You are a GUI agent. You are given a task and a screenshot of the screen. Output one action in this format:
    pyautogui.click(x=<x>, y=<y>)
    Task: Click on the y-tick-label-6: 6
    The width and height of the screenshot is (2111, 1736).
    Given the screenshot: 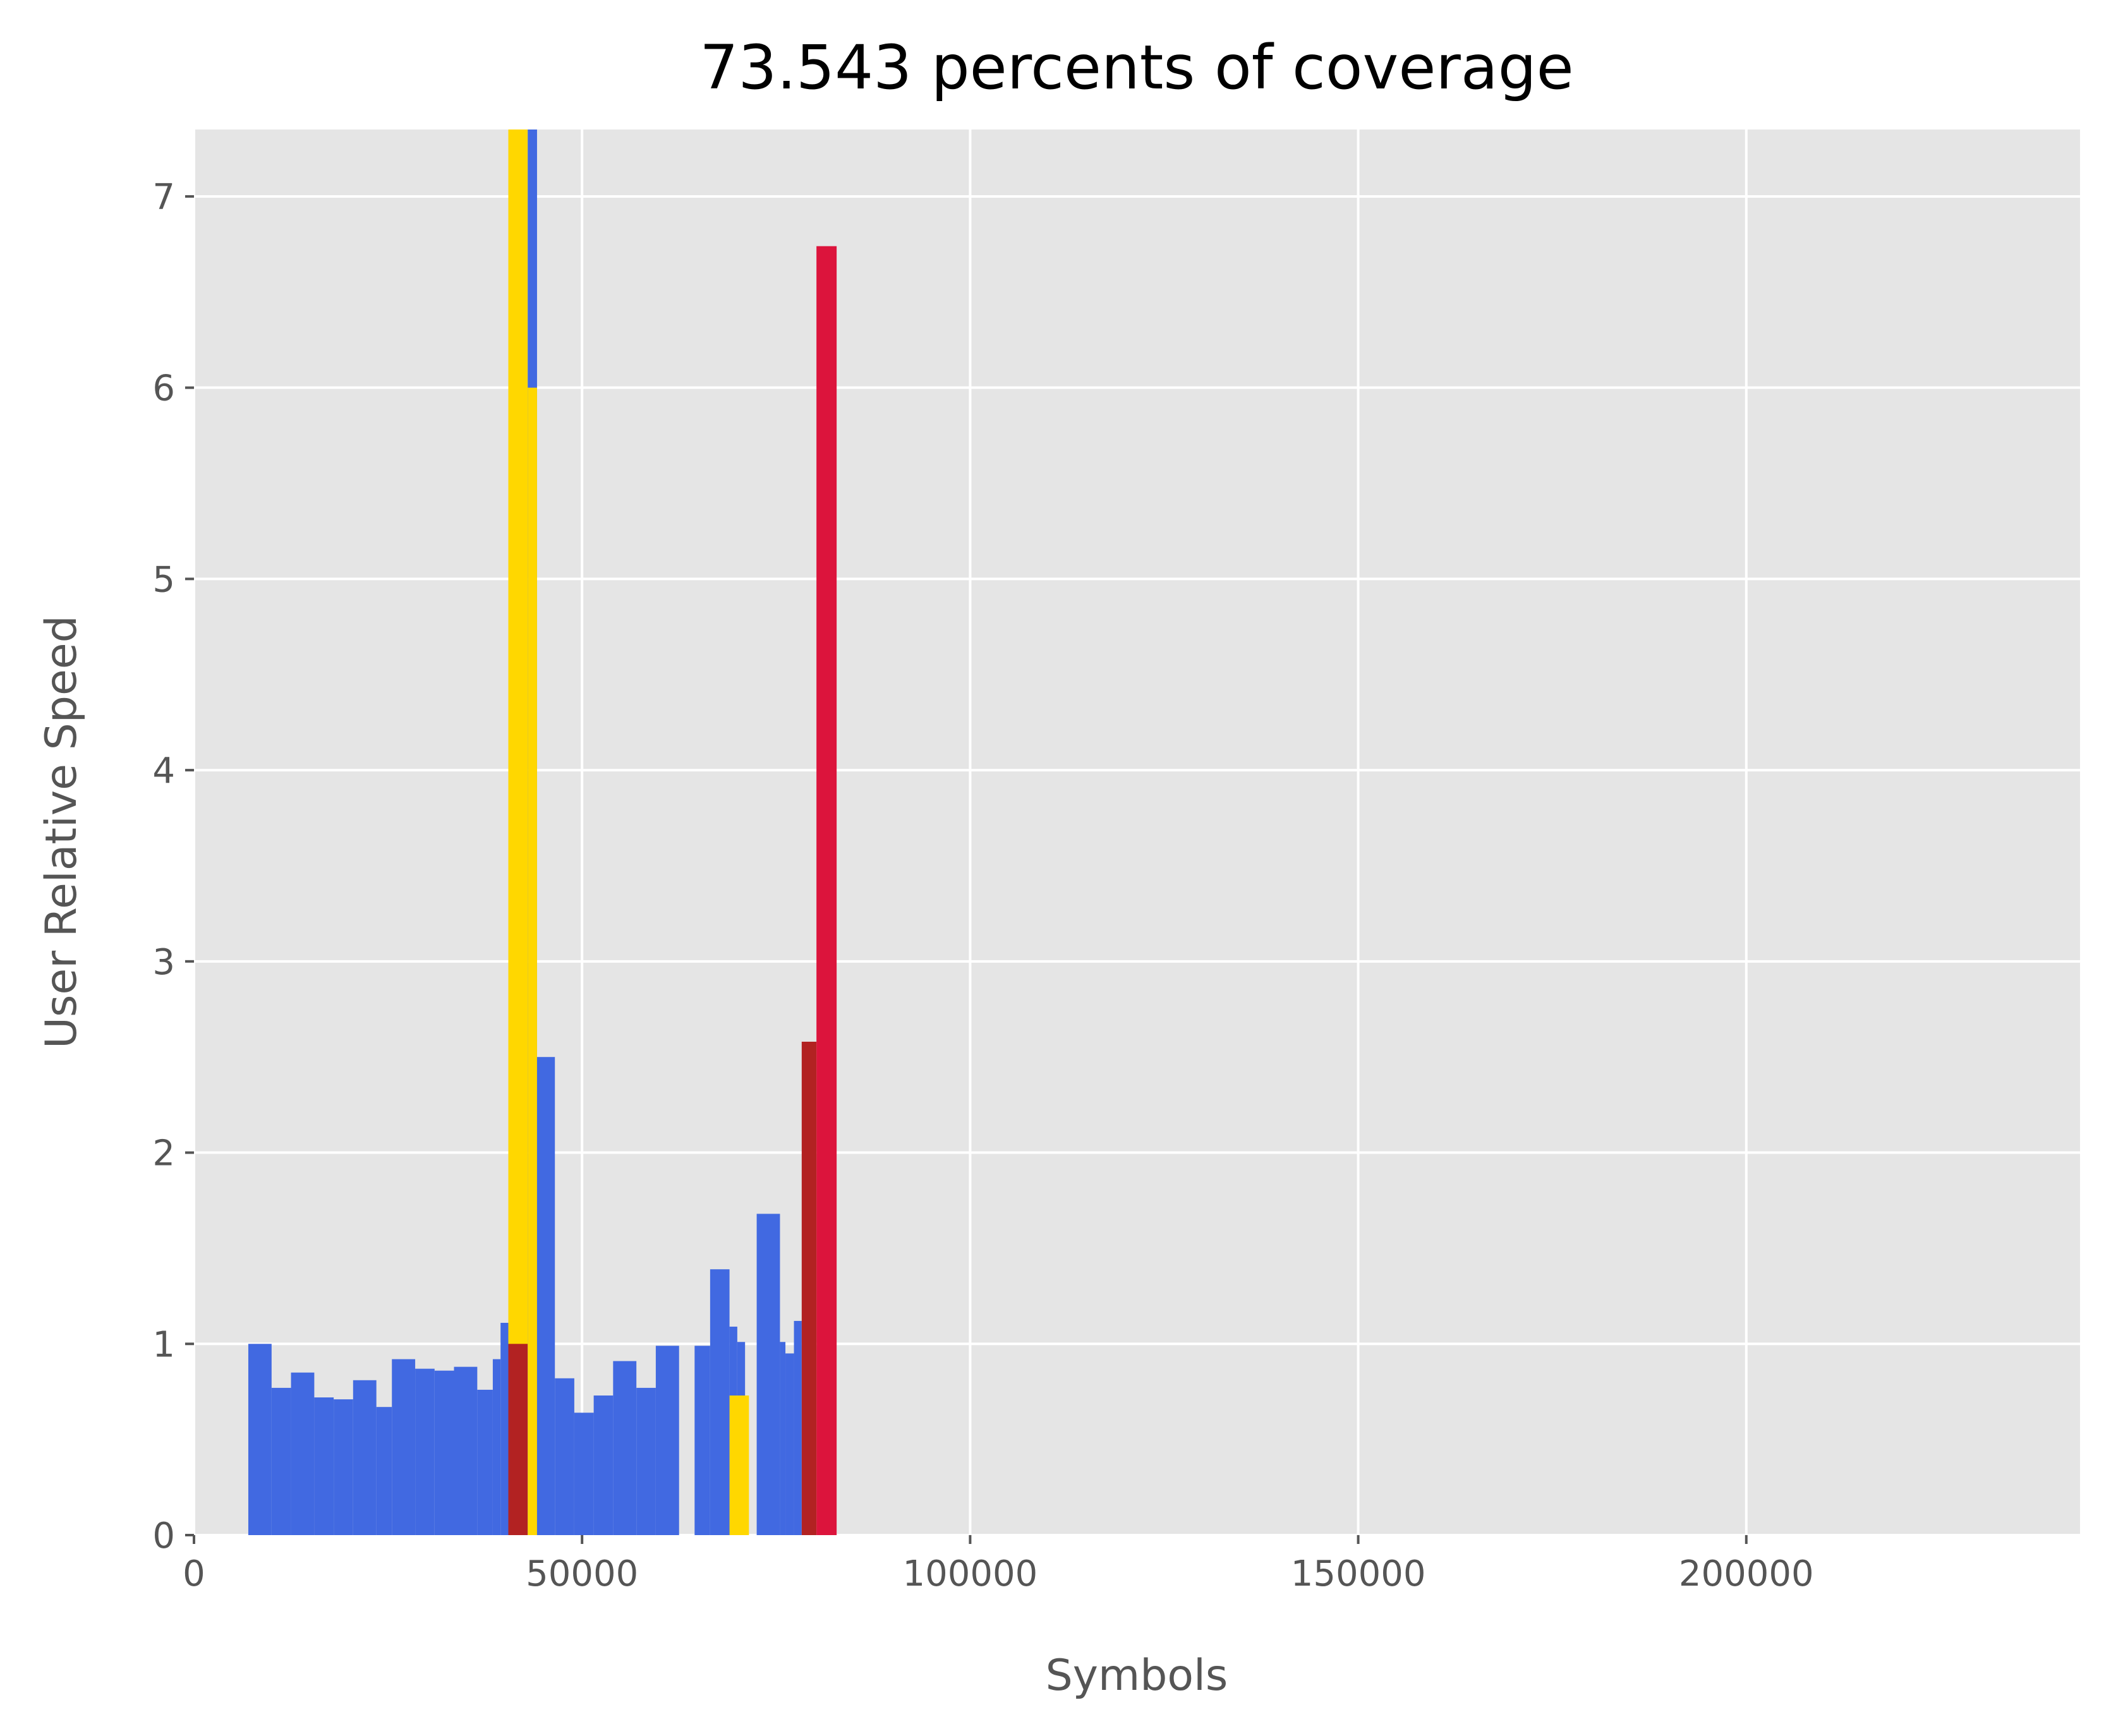 What is the action you would take?
    pyautogui.click(x=163, y=388)
    